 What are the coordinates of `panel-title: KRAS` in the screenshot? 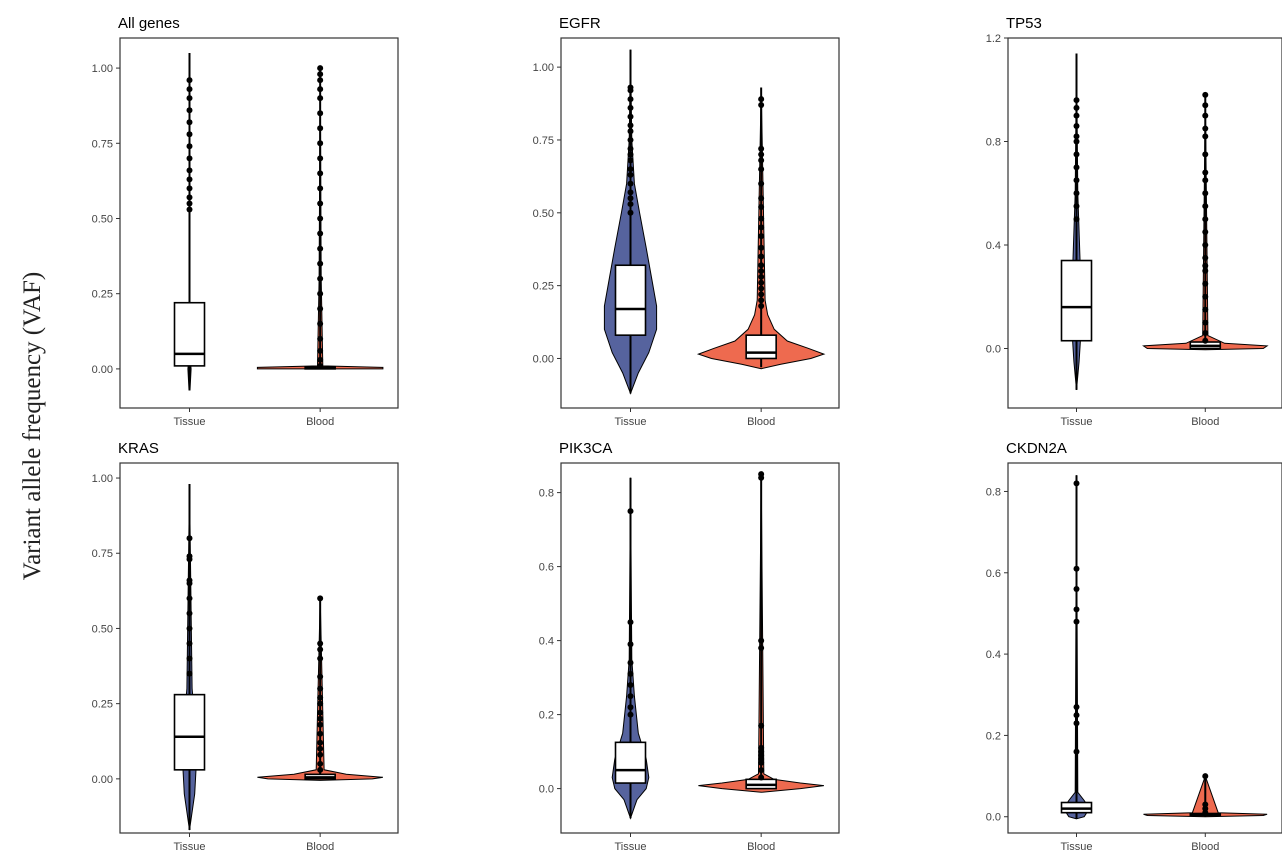 It's located at (138, 448).